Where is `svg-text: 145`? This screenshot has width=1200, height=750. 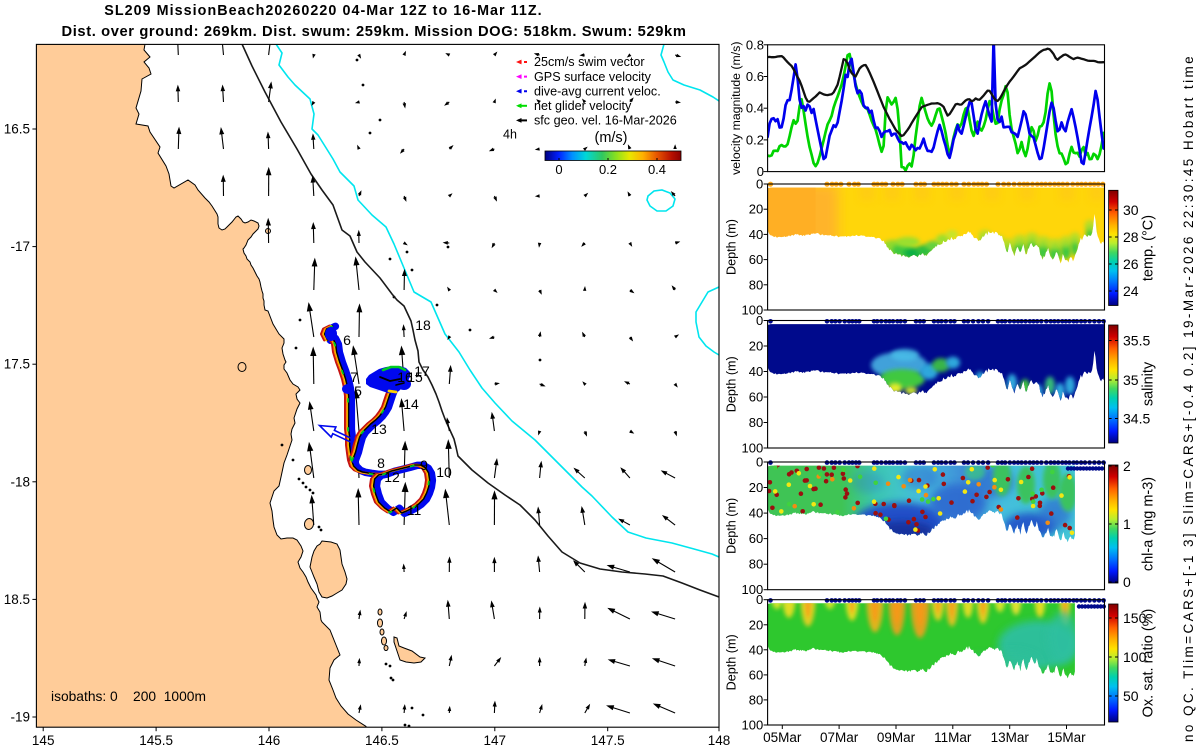 svg-text: 145 is located at coordinates (43, 740).